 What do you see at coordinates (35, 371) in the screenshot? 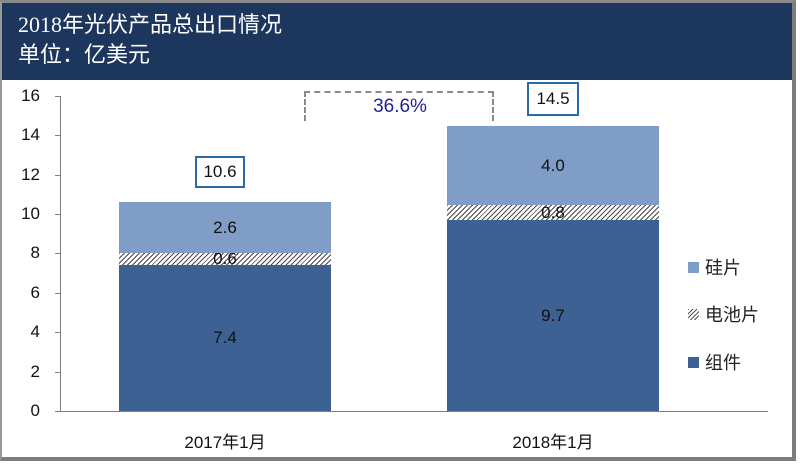
I see `y-tick-label: 2` at bounding box center [35, 371].